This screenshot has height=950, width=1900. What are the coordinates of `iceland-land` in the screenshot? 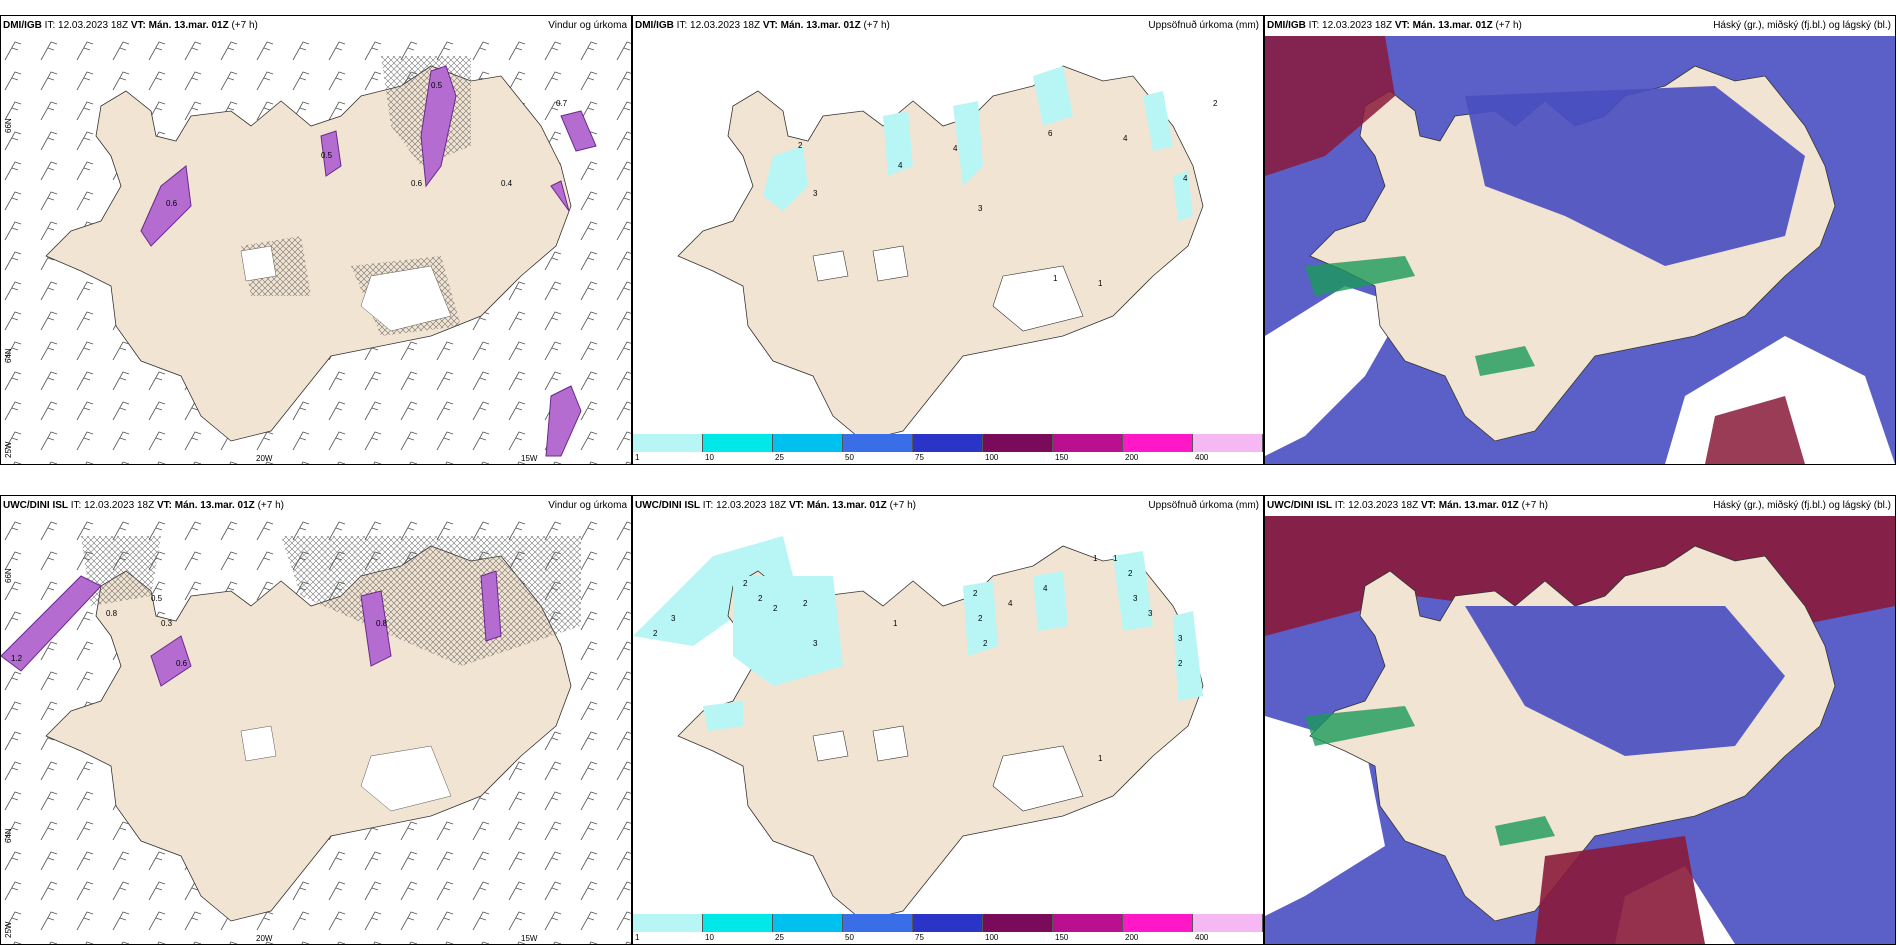 It's located at (940, 253).